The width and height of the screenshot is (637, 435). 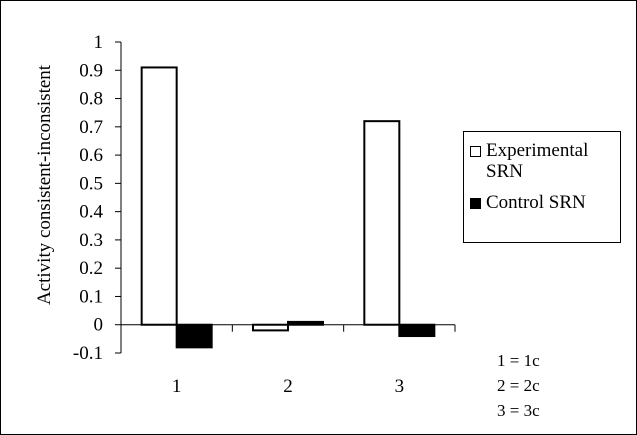 What do you see at coordinates (91, 212) in the screenshot?
I see `y-tick-label: 0.4` at bounding box center [91, 212].